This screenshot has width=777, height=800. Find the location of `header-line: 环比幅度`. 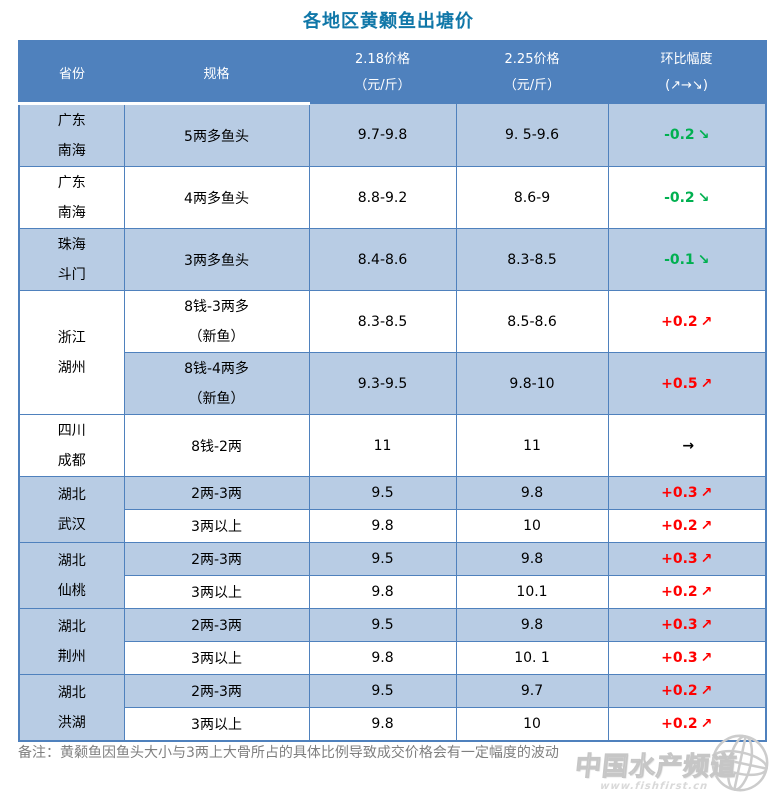

header-line: 环比幅度 is located at coordinates (686, 59).